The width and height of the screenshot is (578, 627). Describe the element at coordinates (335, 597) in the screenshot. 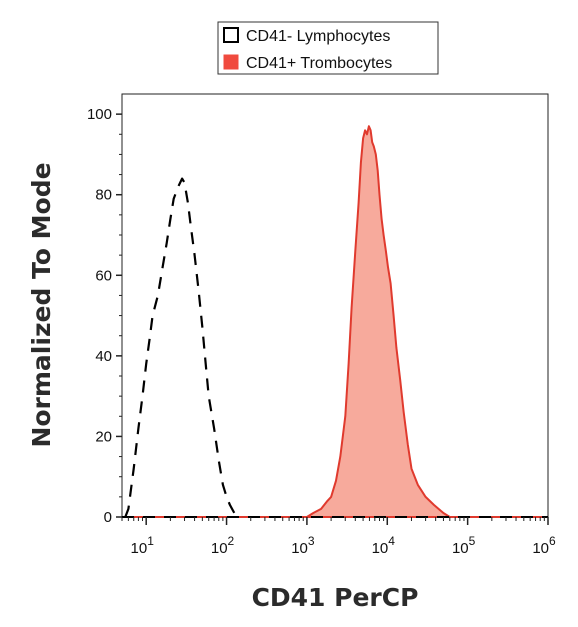

I see `x-axis-title: CD41 PerCP` at that location.